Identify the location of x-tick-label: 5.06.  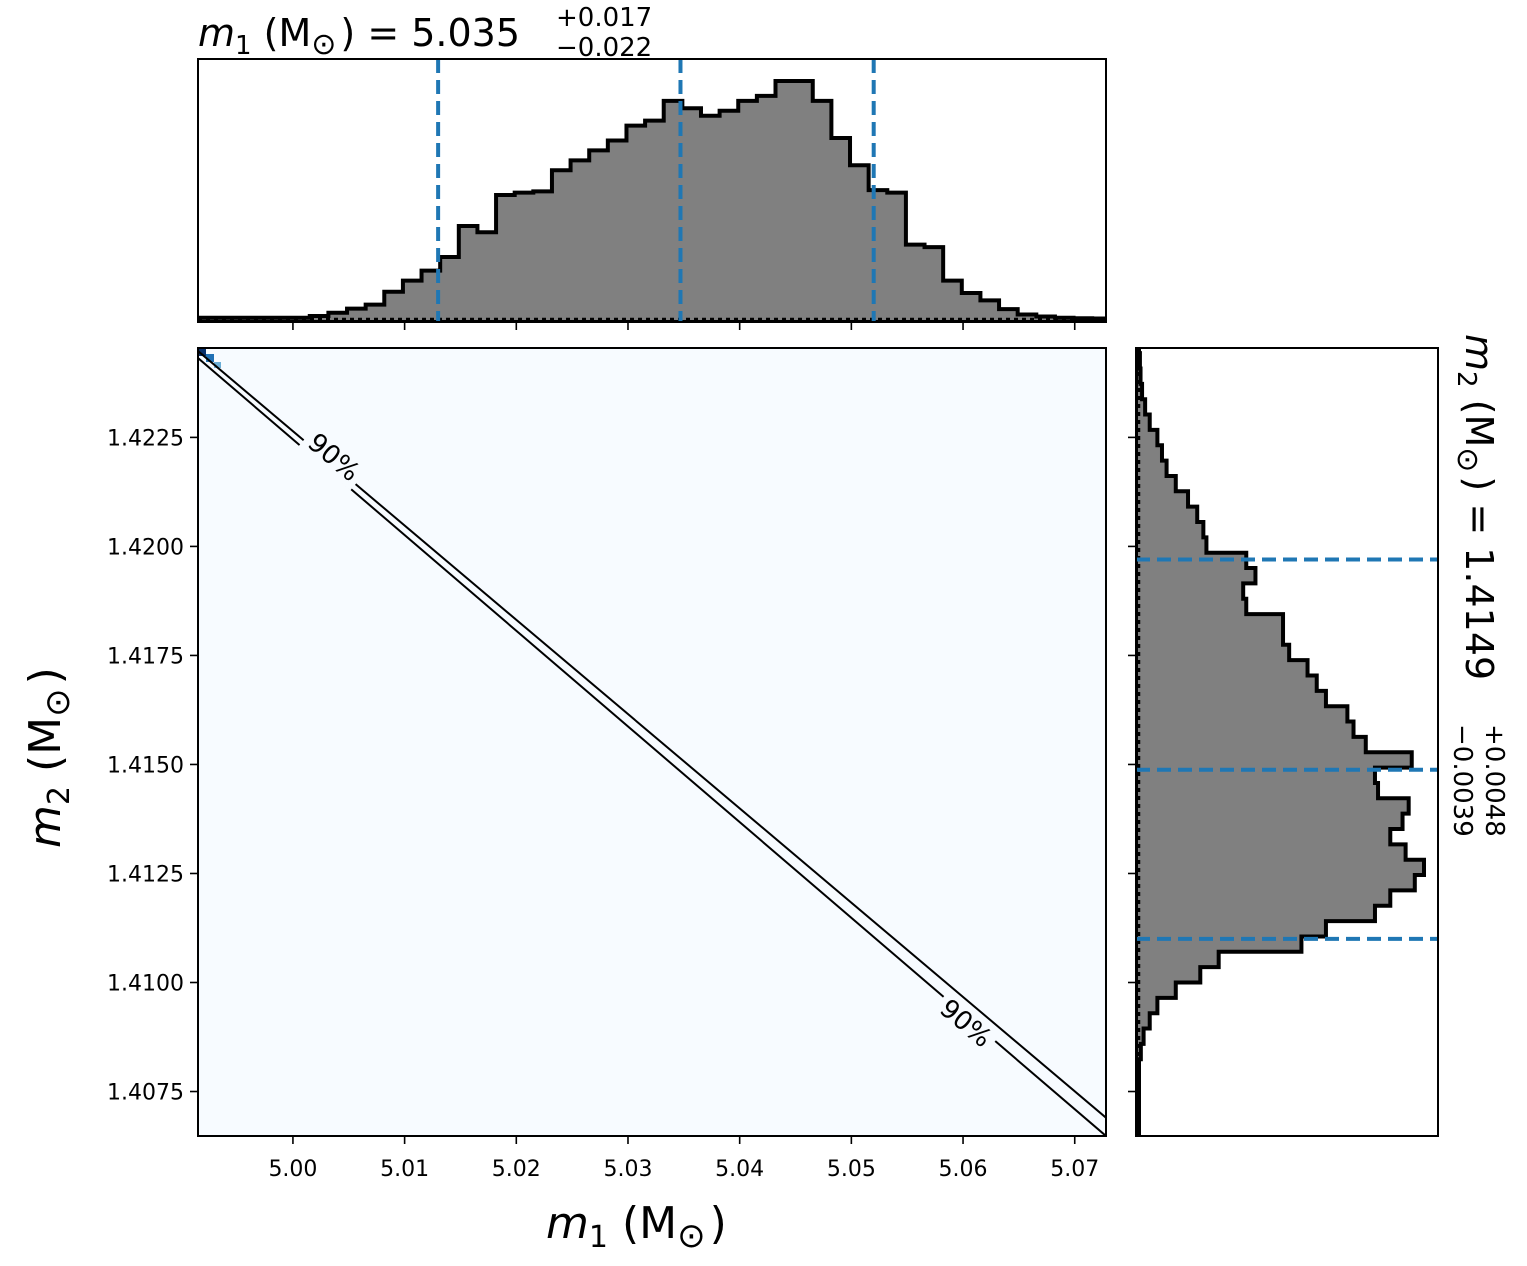
(963, 1169).